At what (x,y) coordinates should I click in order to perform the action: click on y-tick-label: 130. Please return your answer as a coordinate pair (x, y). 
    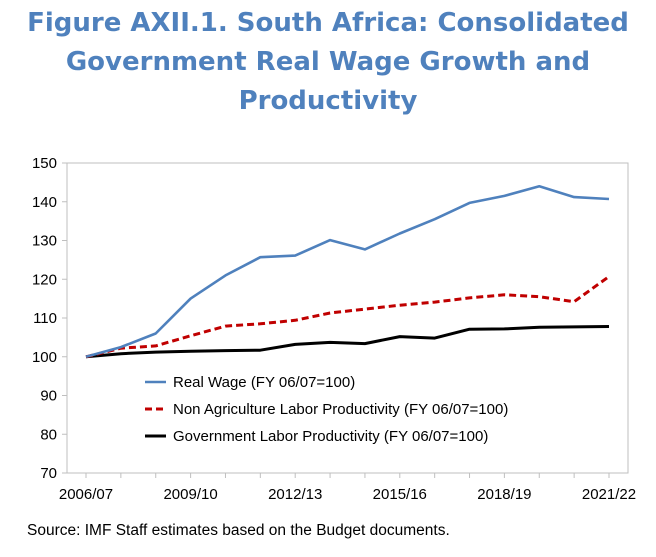
    Looking at the image, I should click on (44, 241).